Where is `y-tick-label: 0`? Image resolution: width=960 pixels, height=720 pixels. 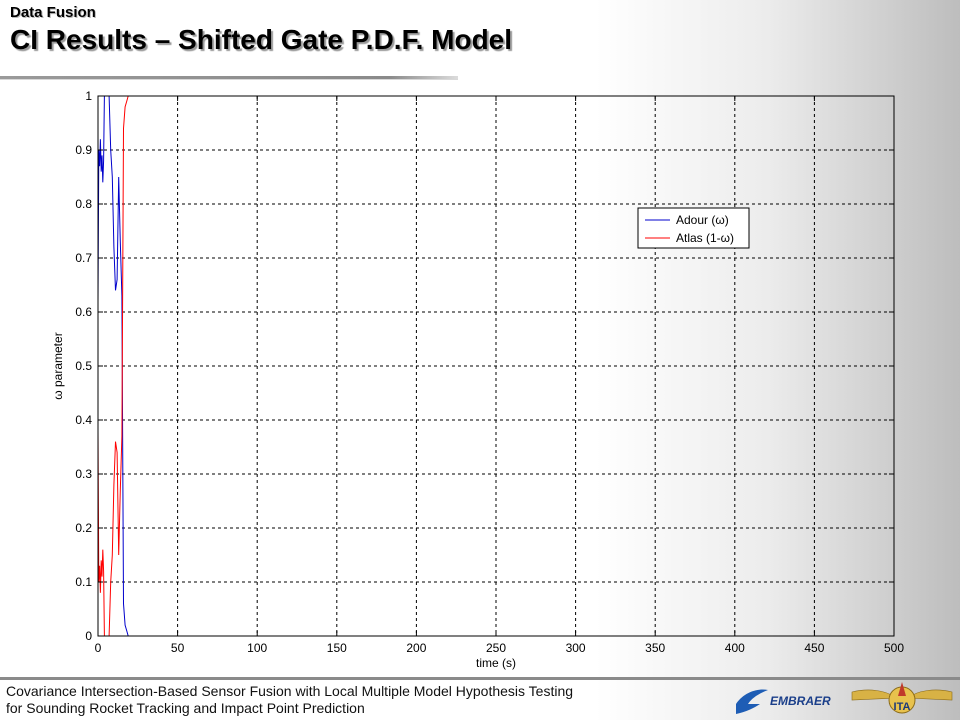
y-tick-label: 0 is located at coordinates (88, 636).